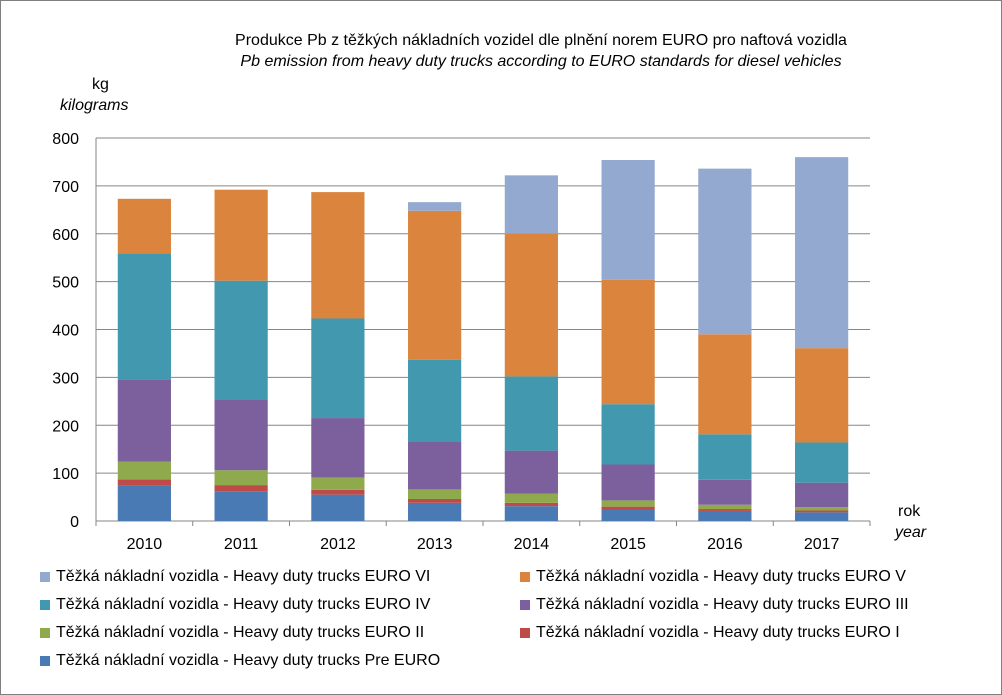 The height and width of the screenshot is (695, 1002). I want to click on y-tick-label: 800, so click(65, 139).